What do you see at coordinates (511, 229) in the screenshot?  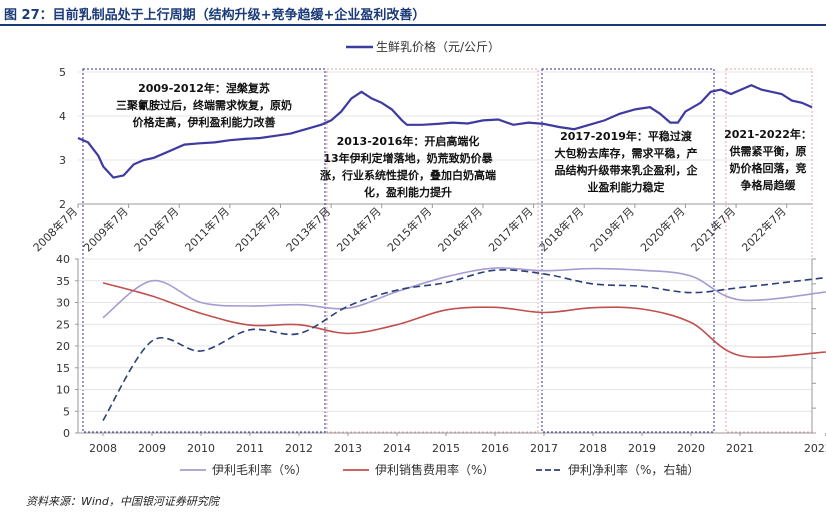 I see `top-x-tick-label: 2017年7月` at bounding box center [511, 229].